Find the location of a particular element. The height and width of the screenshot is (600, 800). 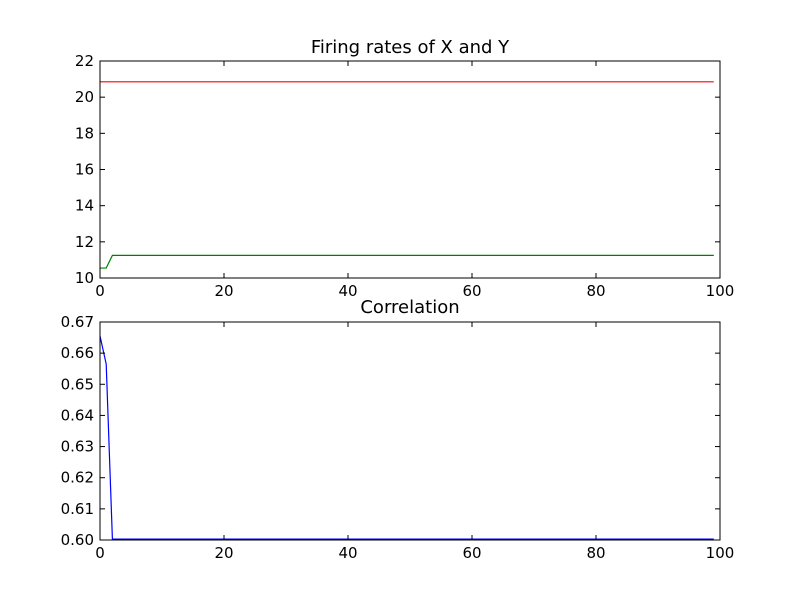

y-tick-label: 16 is located at coordinates (84, 170).